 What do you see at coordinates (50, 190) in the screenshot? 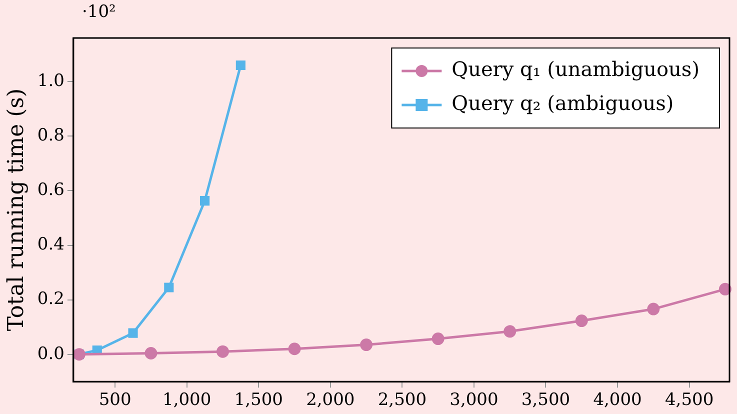
I see `y-tick-label: 0.6` at bounding box center [50, 190].